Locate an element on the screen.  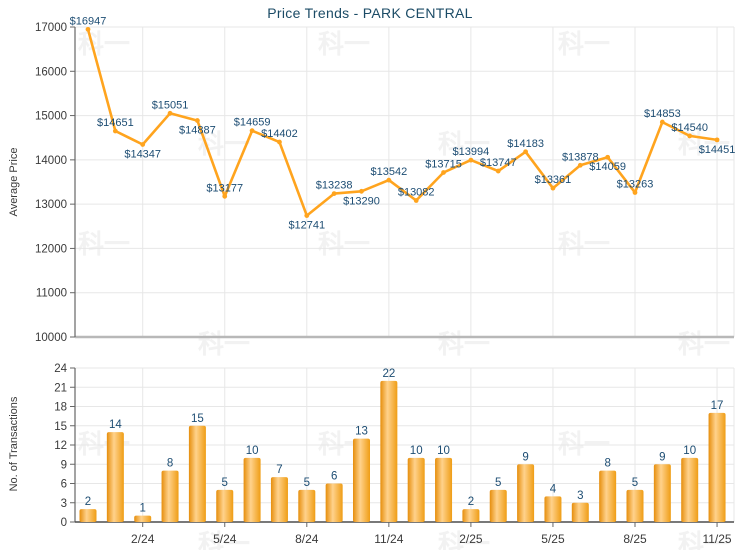
y-tick-label-price: 17000 is located at coordinates (51, 28).